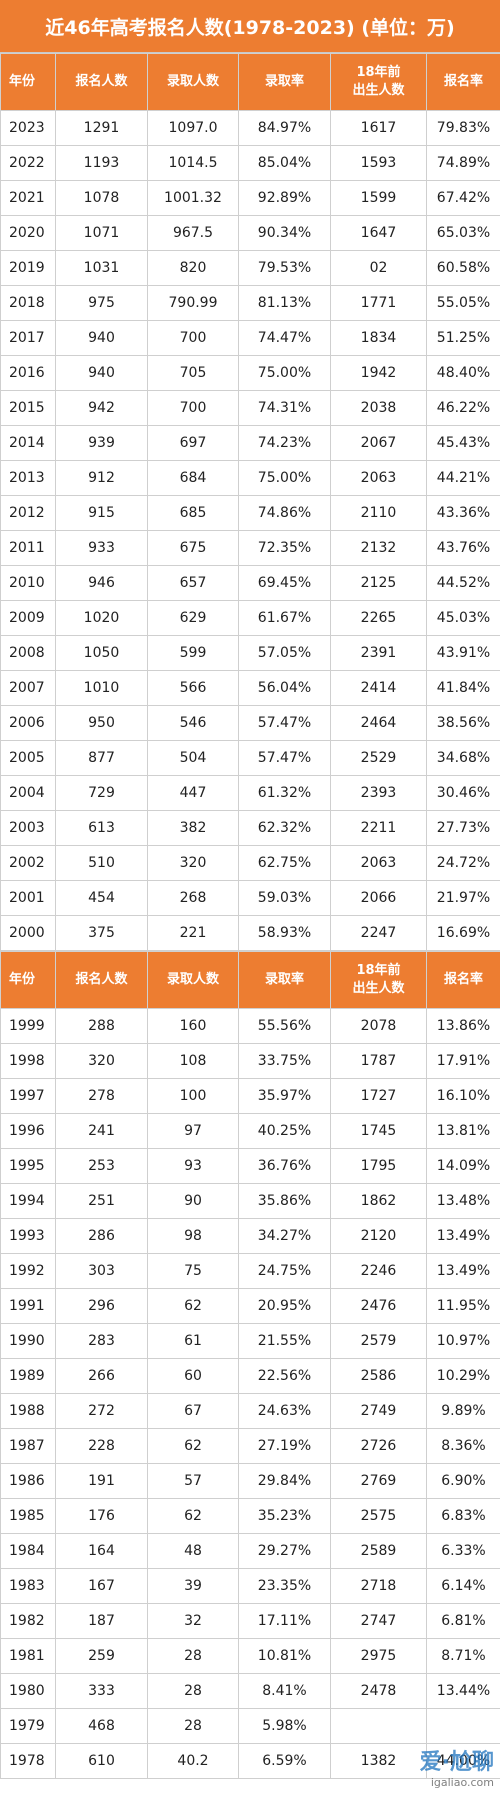 The image size is (500, 1819). I want to click on cell-applicants: 187, so click(101, 1621).